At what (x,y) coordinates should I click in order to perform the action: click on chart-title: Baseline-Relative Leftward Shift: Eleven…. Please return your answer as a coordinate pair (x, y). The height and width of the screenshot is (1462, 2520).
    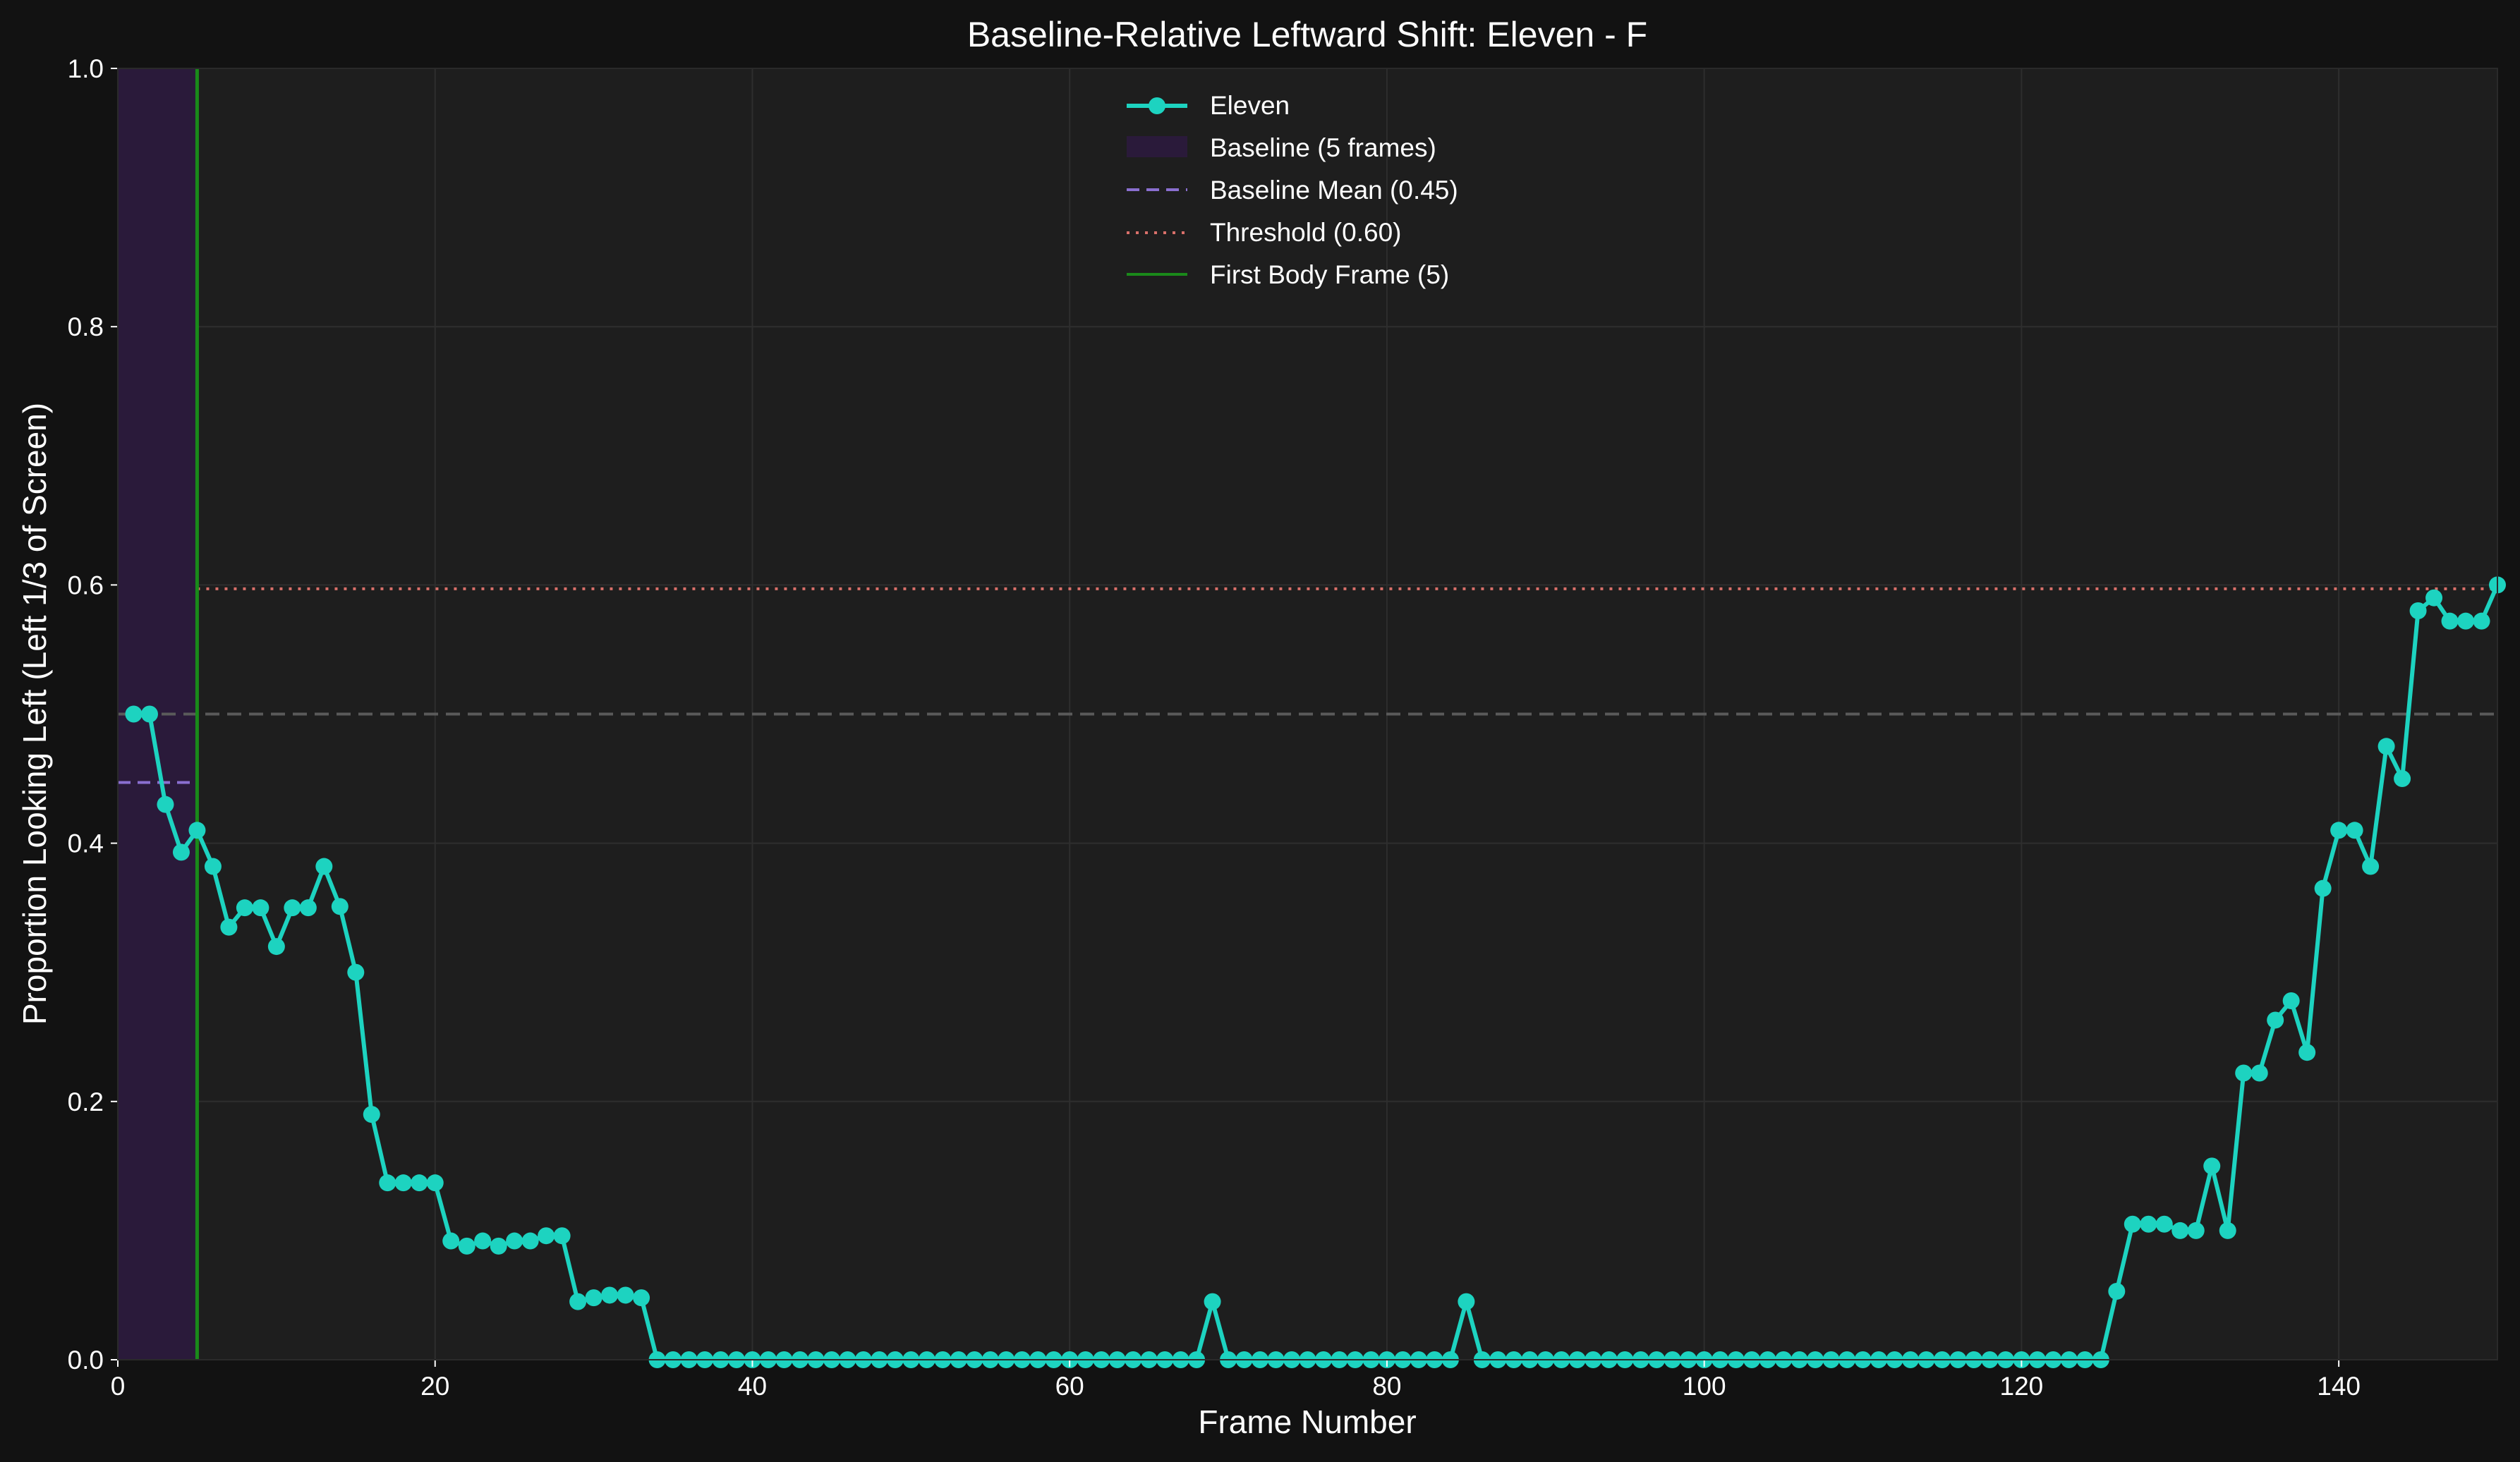
    Looking at the image, I should click on (1307, 34).